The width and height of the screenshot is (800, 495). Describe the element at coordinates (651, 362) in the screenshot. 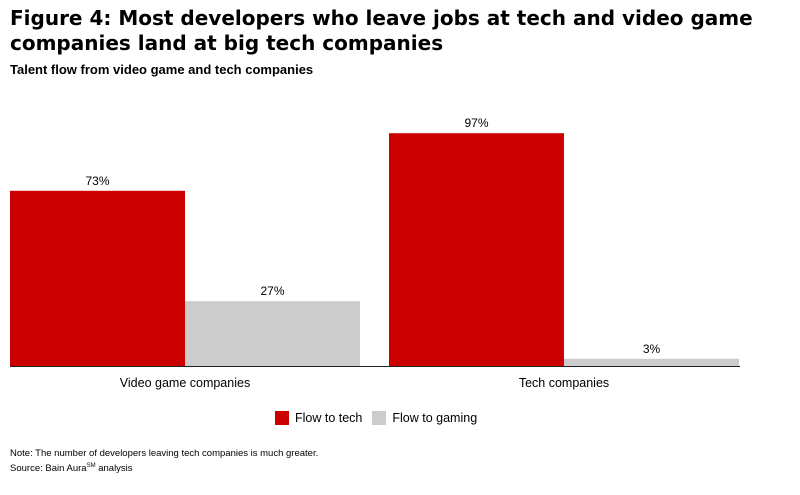

I see `bar-tech-companies-flow-to-gaming` at that location.